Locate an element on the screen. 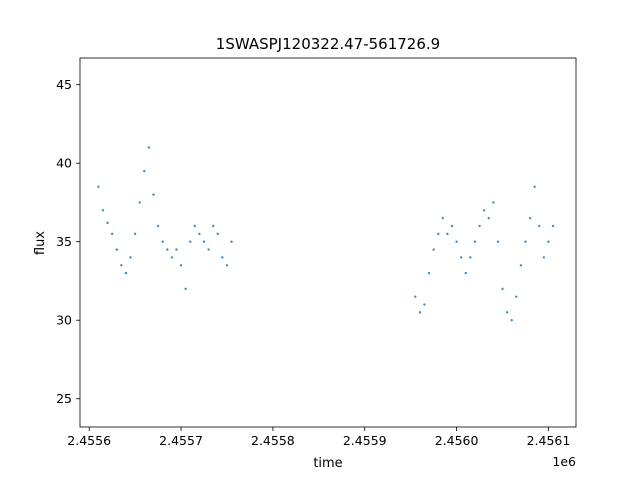 The width and height of the screenshot is (640, 480). y-tick-label: 40 is located at coordinates (64, 163).